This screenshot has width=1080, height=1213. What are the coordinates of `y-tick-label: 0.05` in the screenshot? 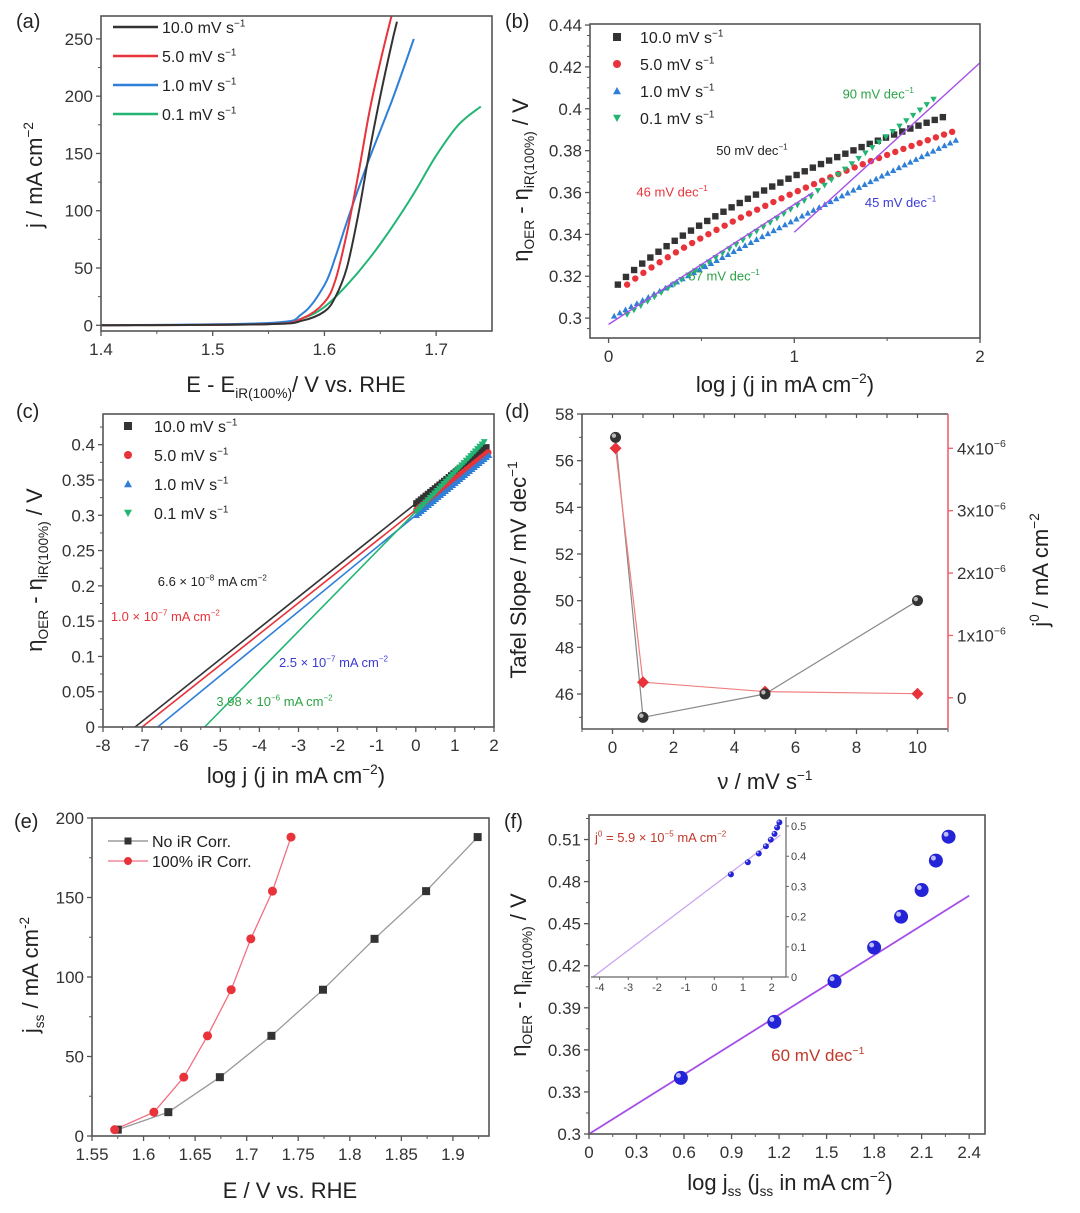 It's located at (78, 692).